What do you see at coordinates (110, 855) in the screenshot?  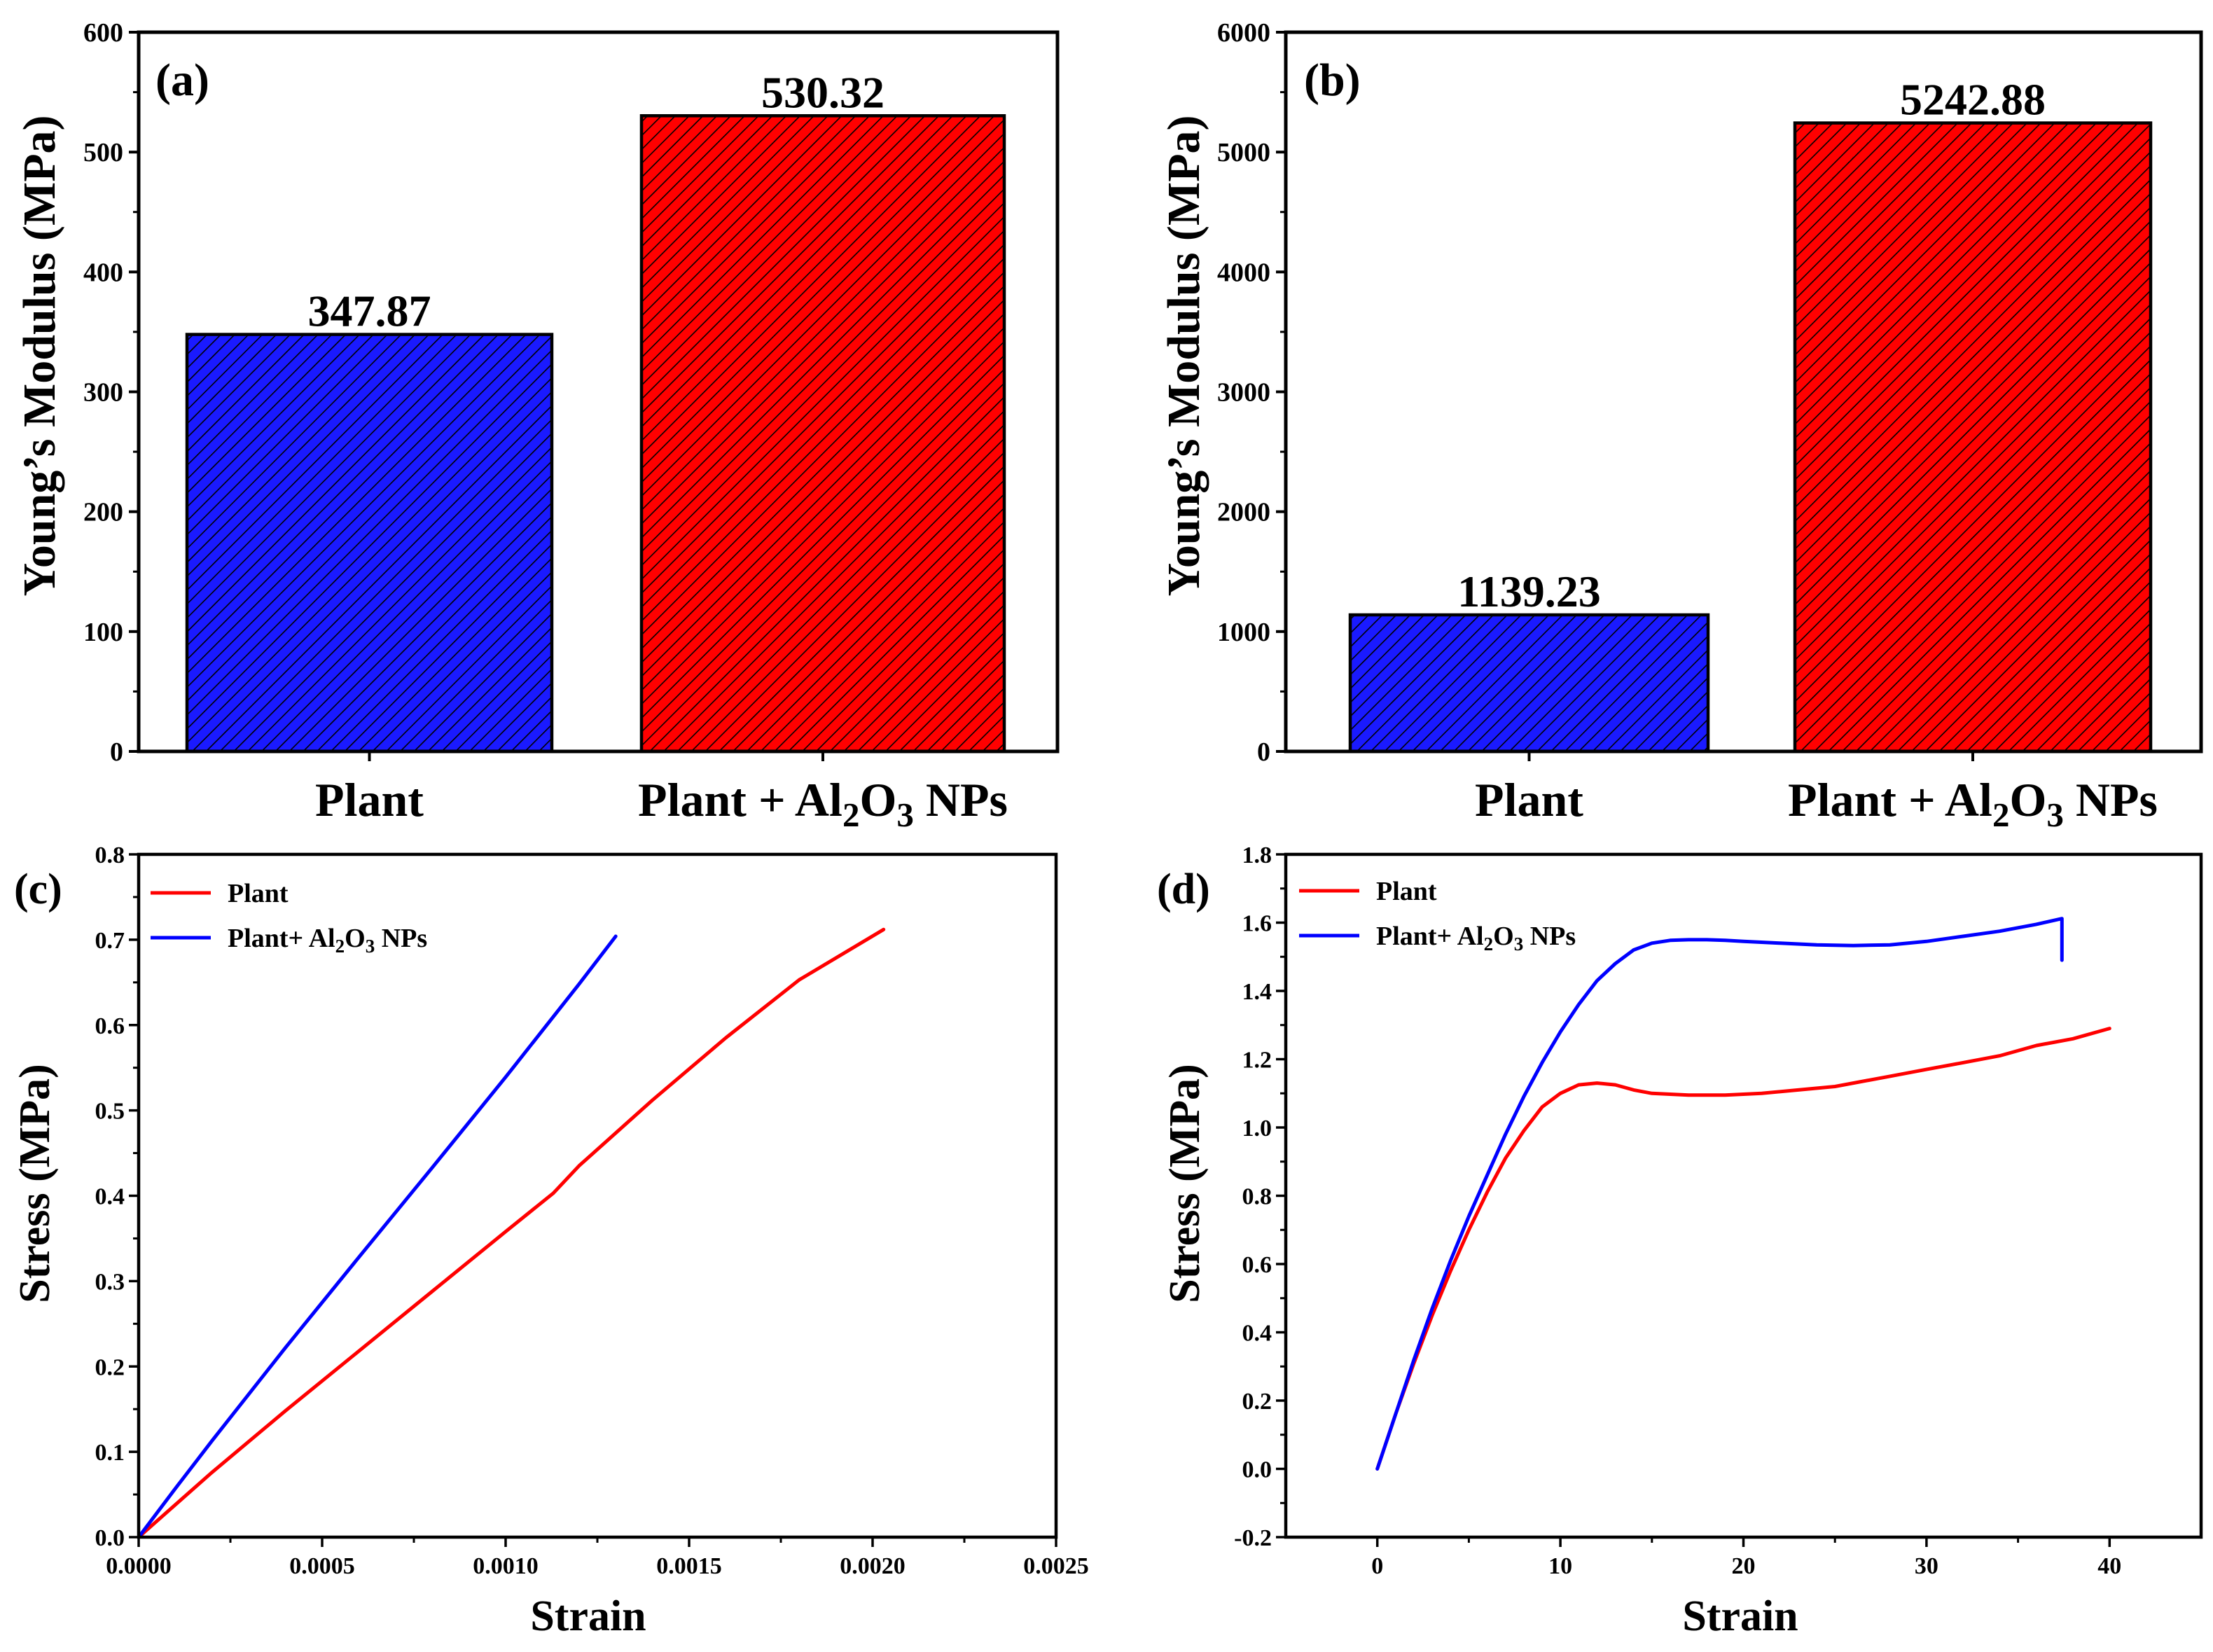 I see `panel-c-ytick-label: 0.8` at bounding box center [110, 855].